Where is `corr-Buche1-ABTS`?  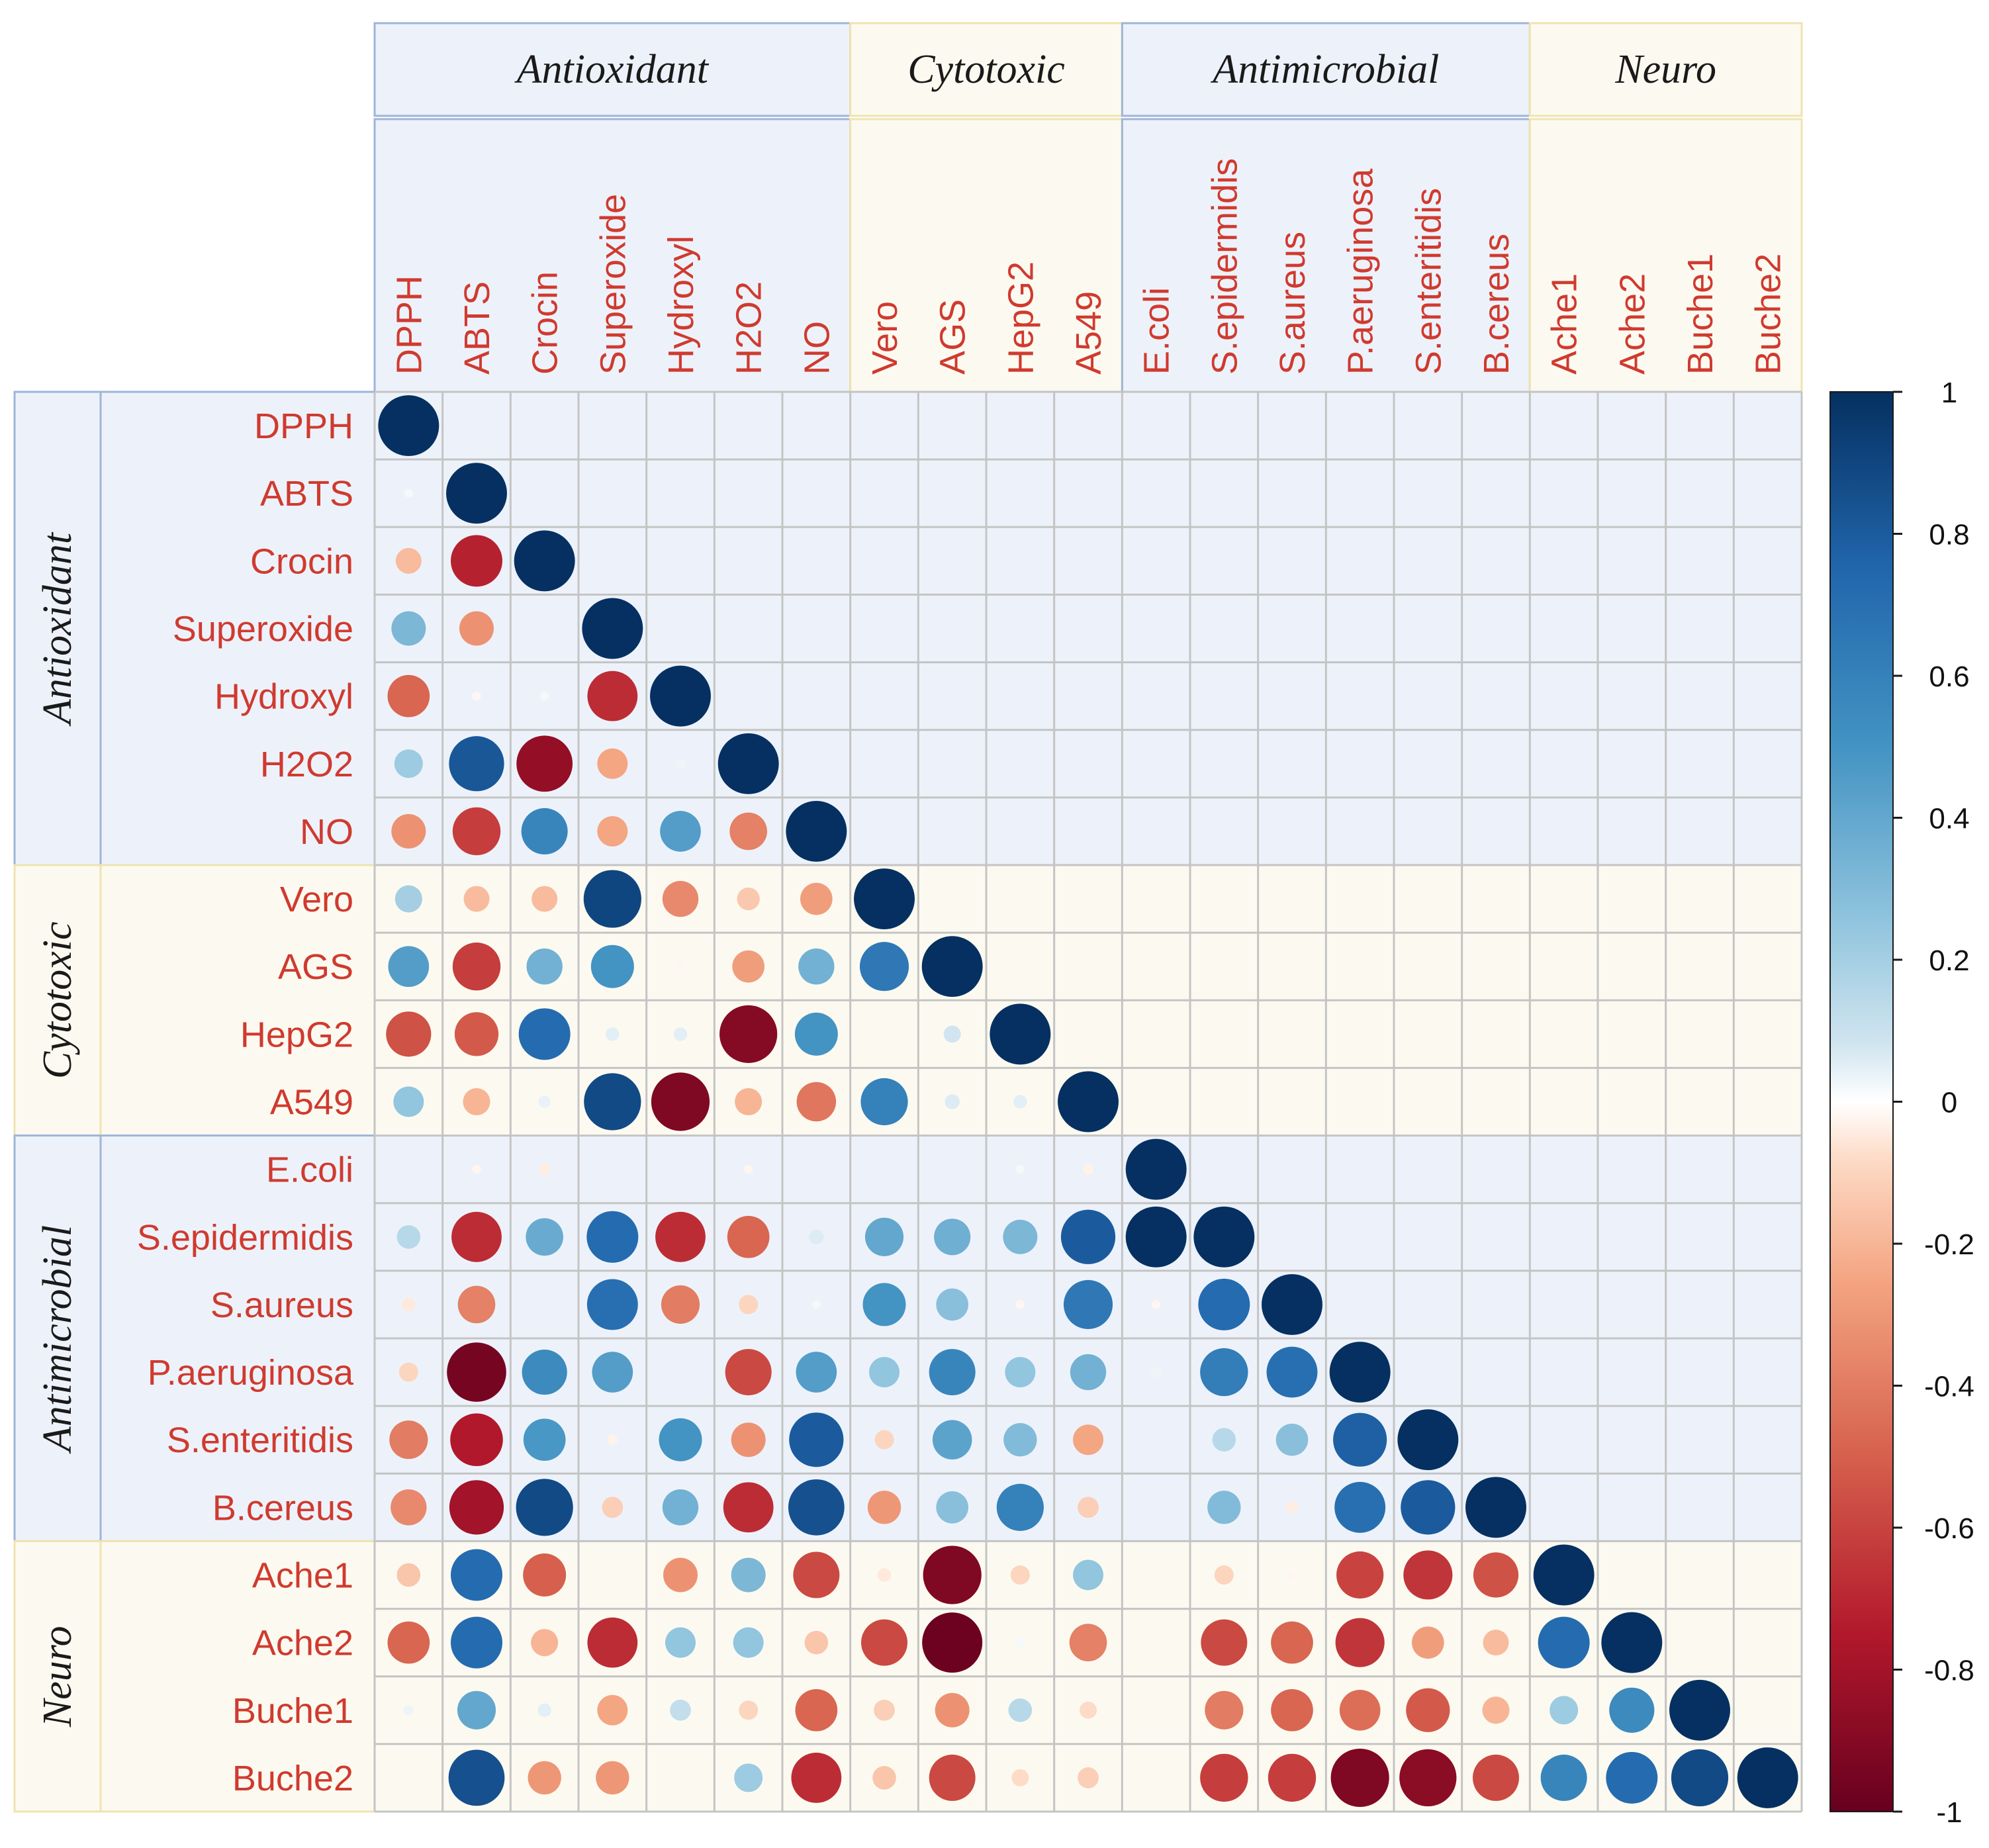 corr-Buche1-ABTS is located at coordinates (476, 1710).